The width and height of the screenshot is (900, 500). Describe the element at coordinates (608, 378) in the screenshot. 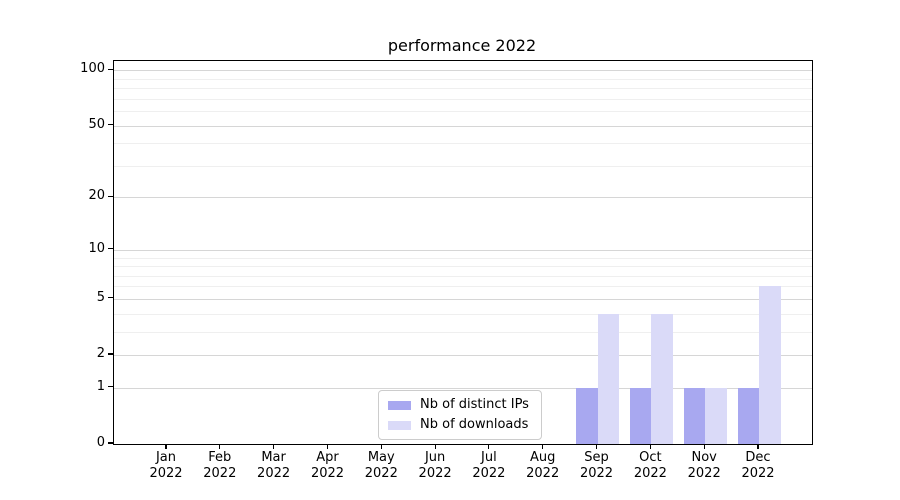

I see `bar-nb-of-downloads-sep` at that location.